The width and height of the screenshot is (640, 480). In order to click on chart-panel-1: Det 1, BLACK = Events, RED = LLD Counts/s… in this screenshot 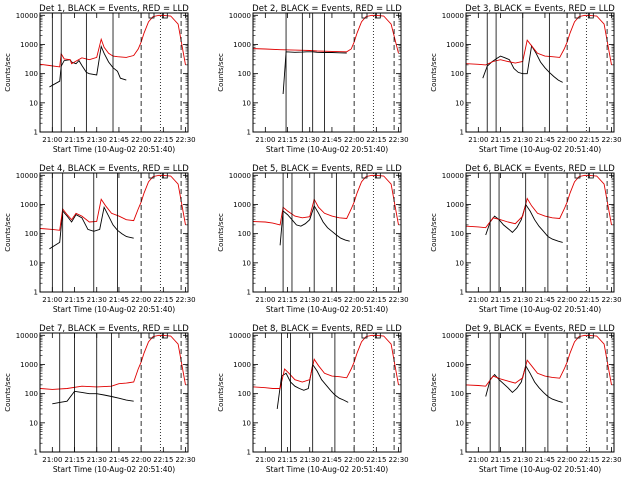, I will do `click(100, 79)`.